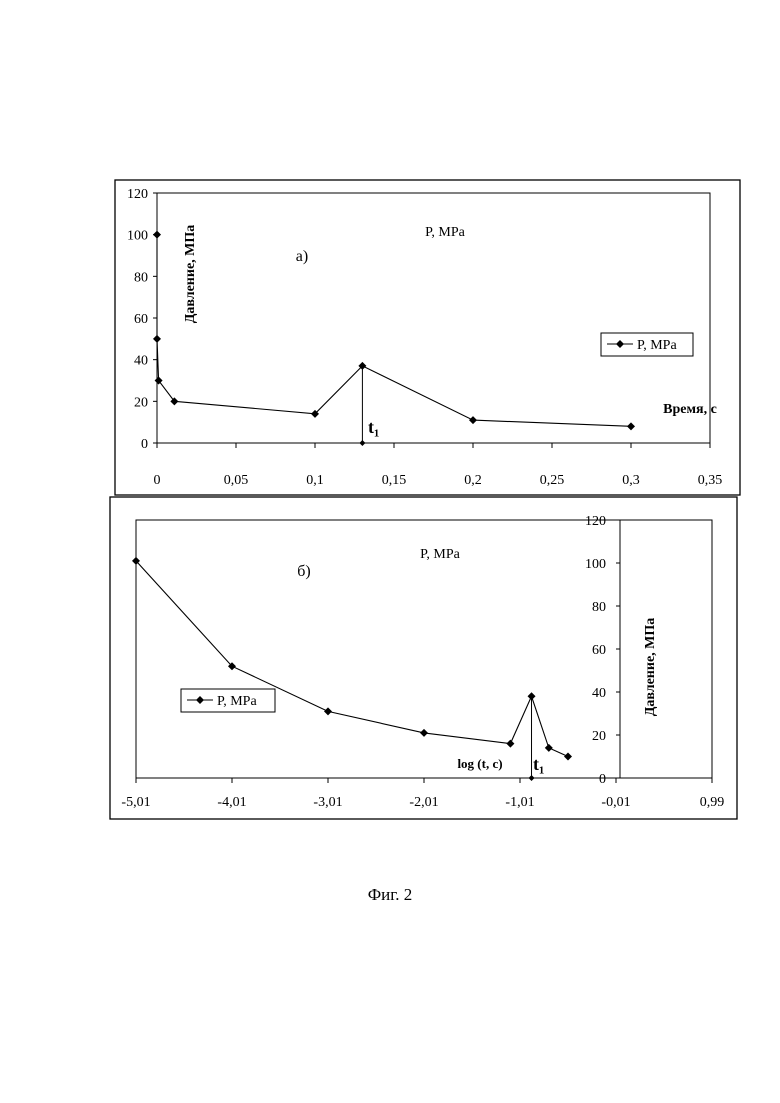  What do you see at coordinates (650, 667) in the screenshot?
I see `chart-b-ylabel: Давление, МПа` at bounding box center [650, 667].